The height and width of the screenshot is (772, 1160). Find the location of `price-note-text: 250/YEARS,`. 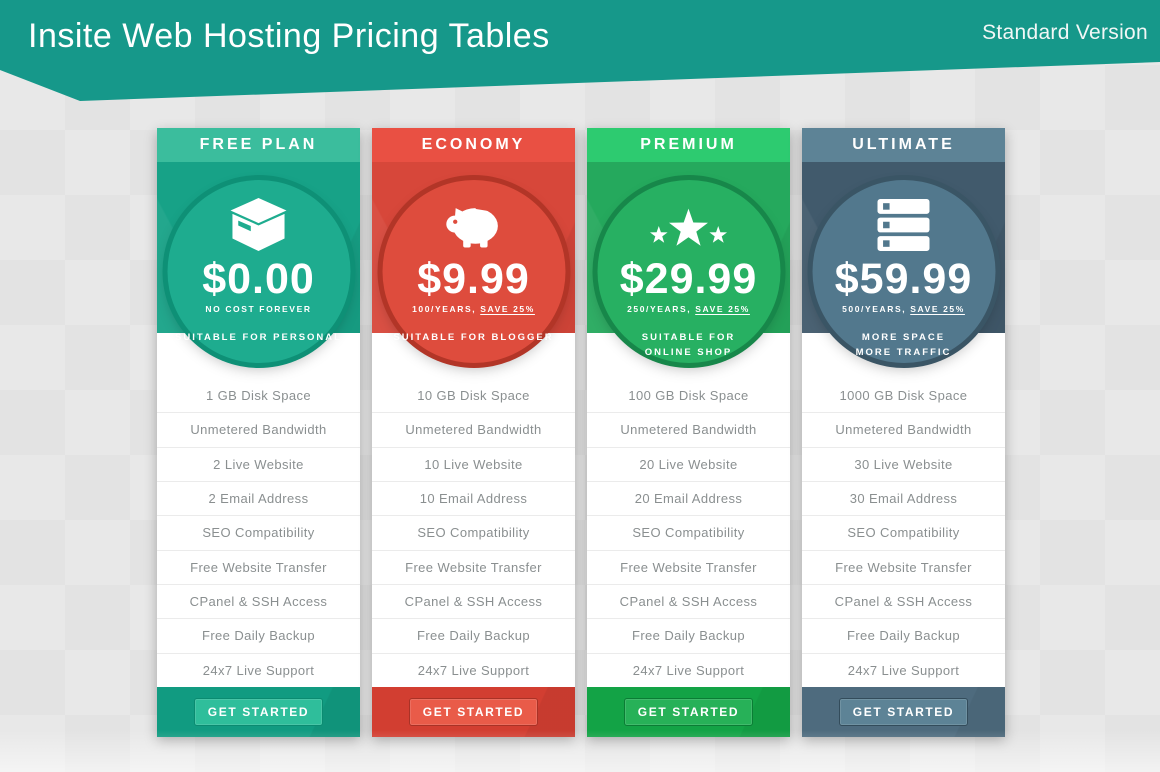

price-note-text: 250/YEARS, is located at coordinates (661, 309).